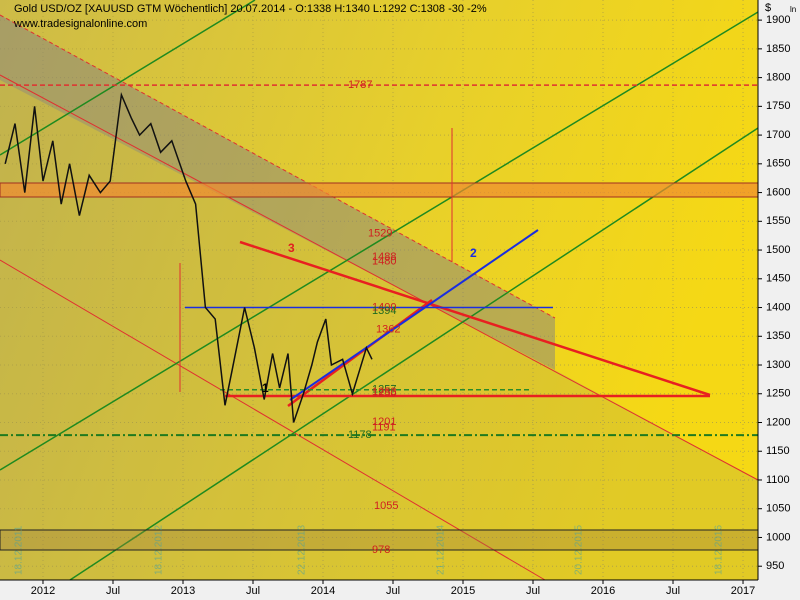 This screenshot has width=800, height=600. I want to click on wave-label: 2, so click(473, 253).